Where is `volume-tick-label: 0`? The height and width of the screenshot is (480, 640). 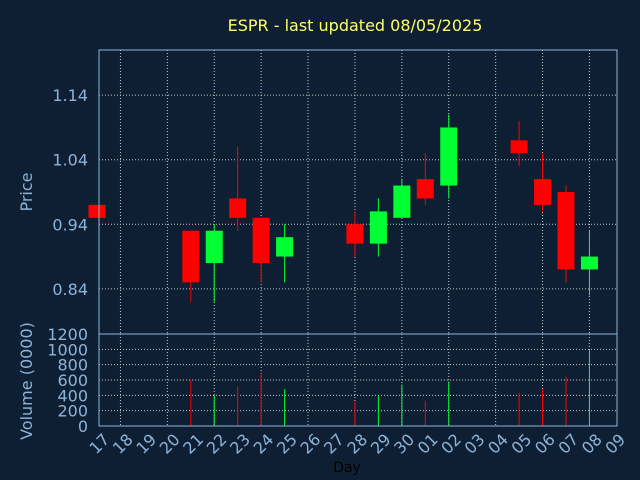
volume-tick-label: 0 is located at coordinates (83, 426).